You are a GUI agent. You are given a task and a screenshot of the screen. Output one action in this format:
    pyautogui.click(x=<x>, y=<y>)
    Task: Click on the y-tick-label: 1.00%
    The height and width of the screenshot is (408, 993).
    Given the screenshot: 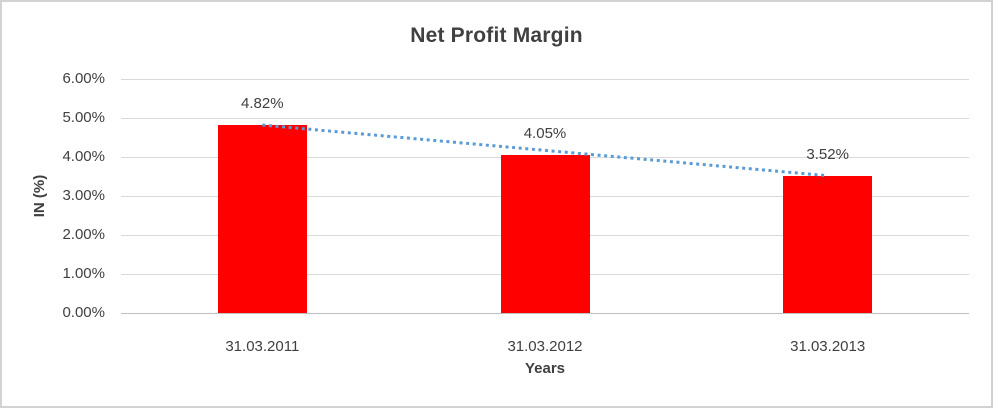 What is the action you would take?
    pyautogui.click(x=83, y=273)
    